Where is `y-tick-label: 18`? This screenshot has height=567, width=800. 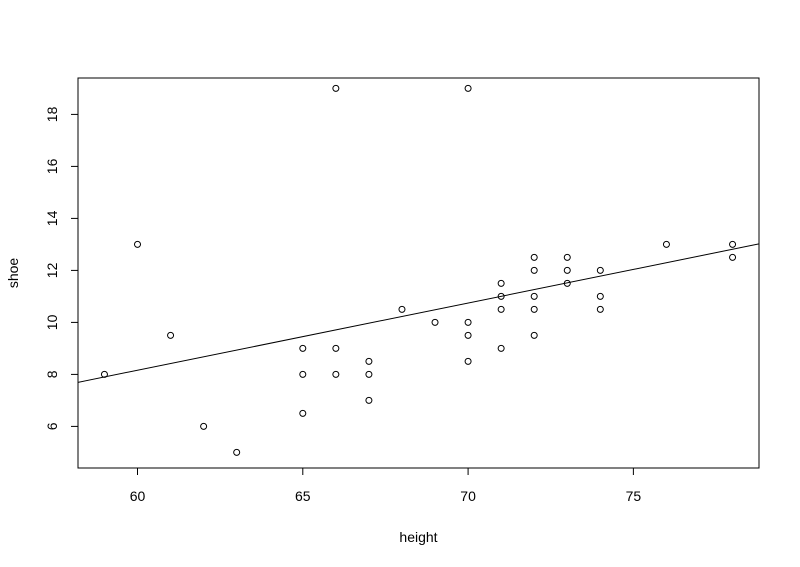 y-tick-label: 18 is located at coordinates (52, 114).